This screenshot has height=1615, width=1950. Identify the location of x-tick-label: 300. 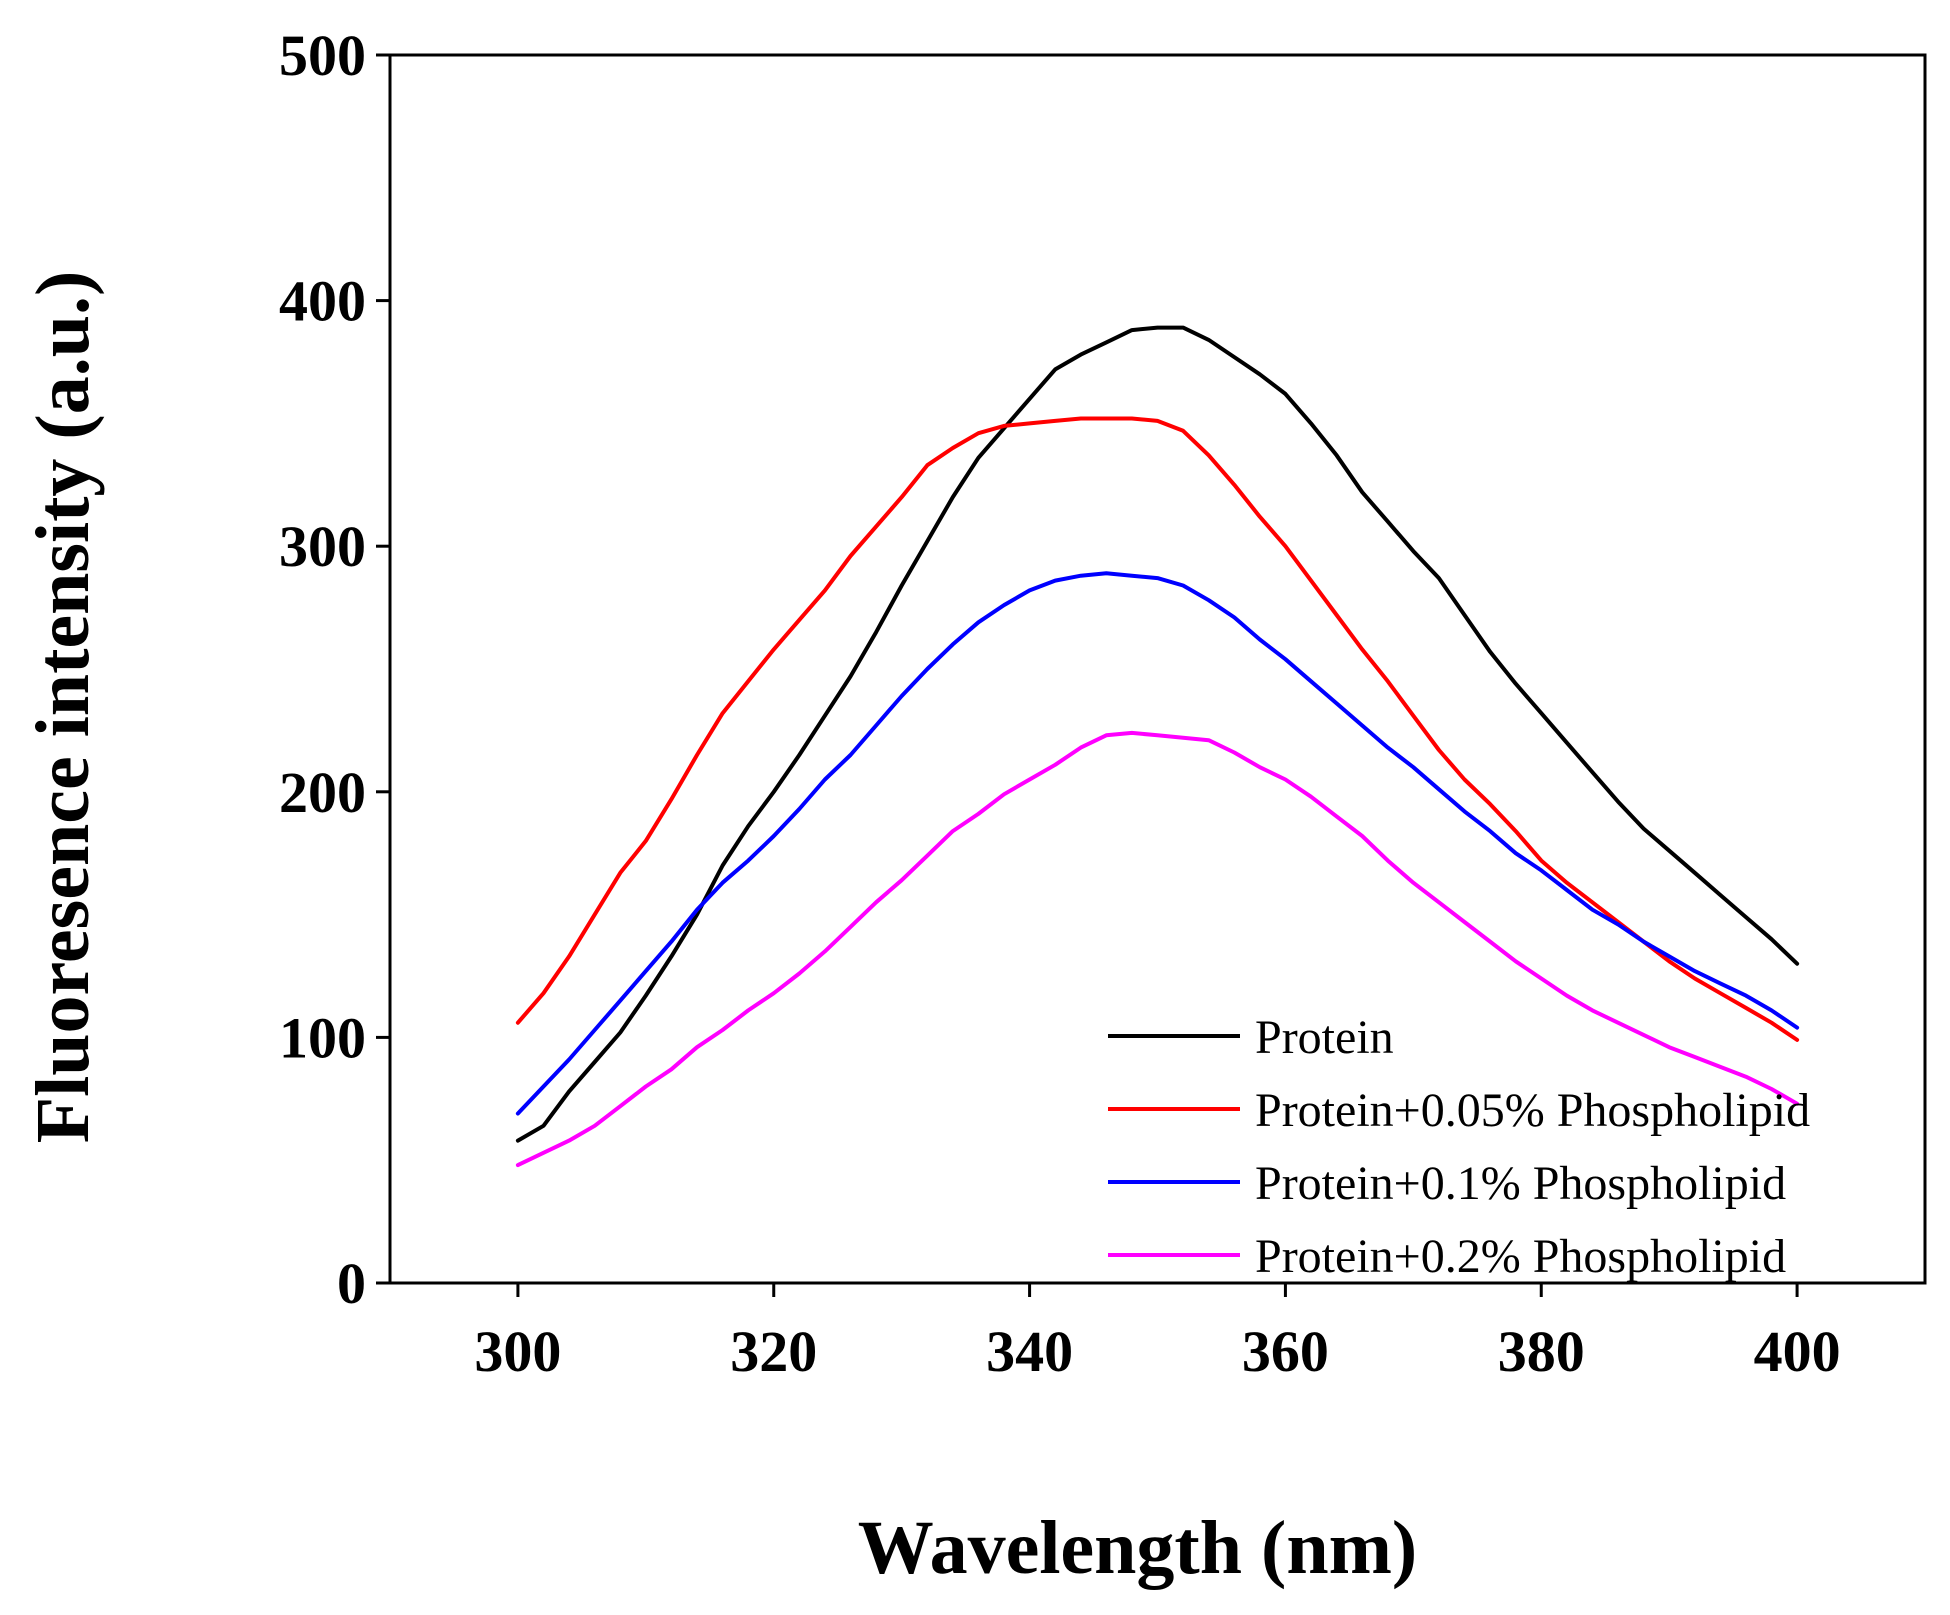
(517, 1351).